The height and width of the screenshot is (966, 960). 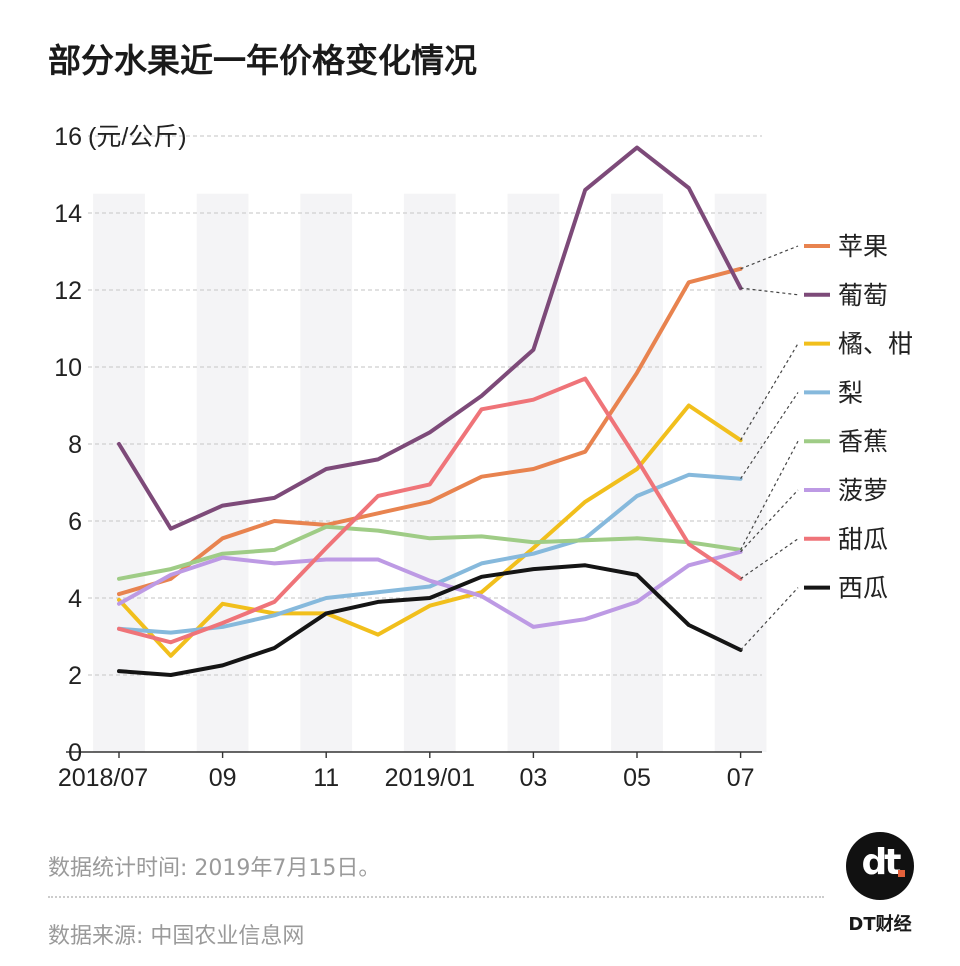 What do you see at coordinates (901, 873) in the screenshot?
I see `logo-accent-dot` at bounding box center [901, 873].